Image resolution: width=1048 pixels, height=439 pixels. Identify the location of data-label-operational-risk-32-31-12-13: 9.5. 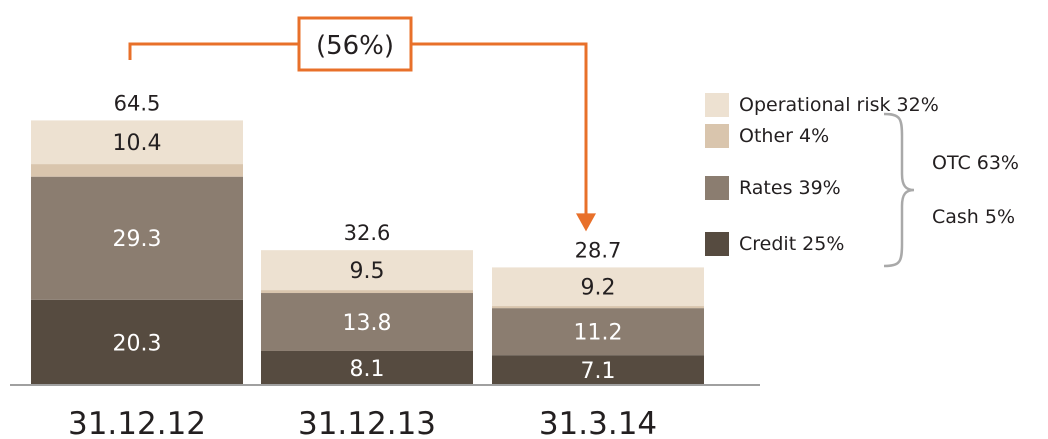
(367, 271).